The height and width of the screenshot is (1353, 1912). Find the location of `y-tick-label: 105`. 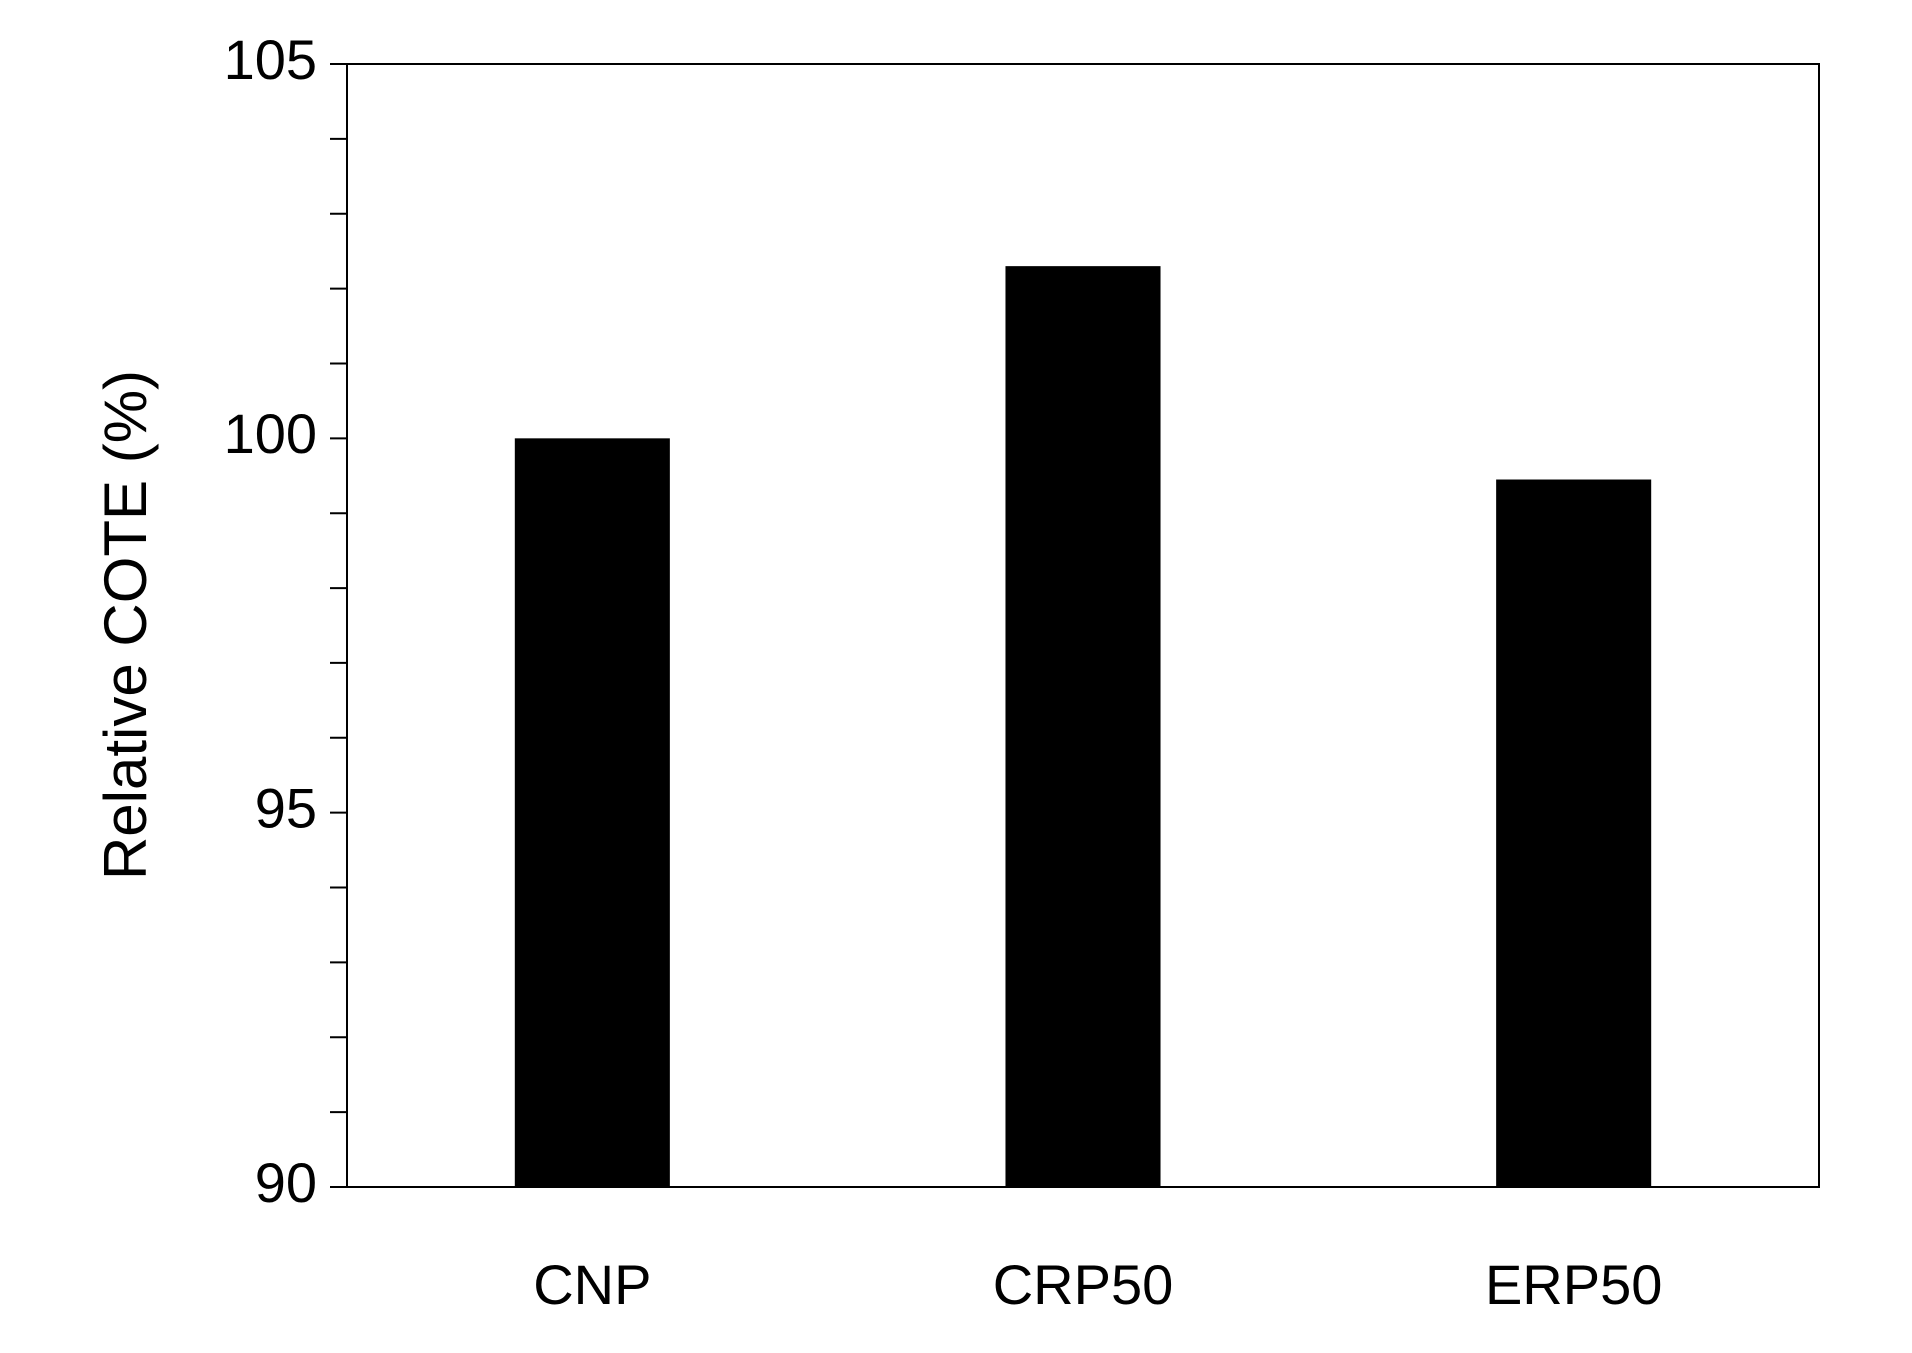

y-tick-label: 105 is located at coordinates (270, 59).